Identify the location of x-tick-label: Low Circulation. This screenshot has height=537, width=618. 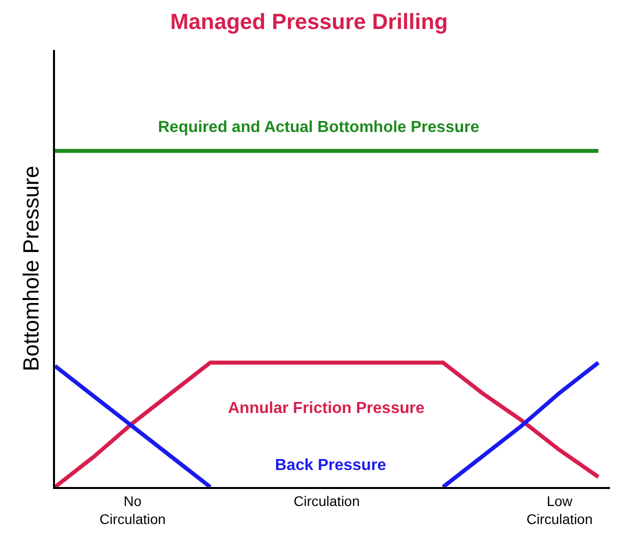
(559, 509).